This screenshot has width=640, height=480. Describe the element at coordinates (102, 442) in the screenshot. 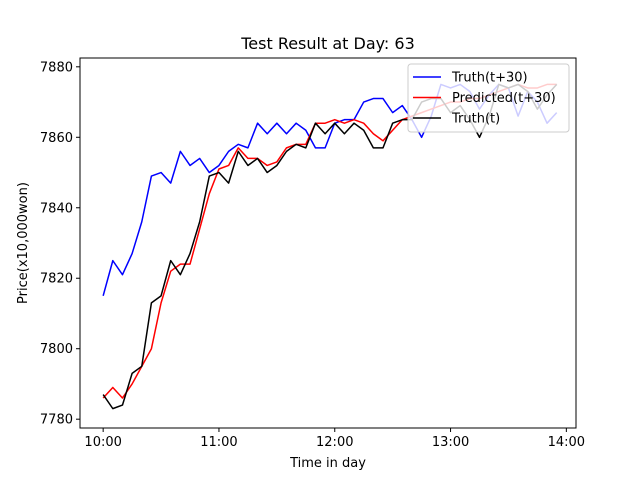

I see `x-tick-label: 10:00` at that location.